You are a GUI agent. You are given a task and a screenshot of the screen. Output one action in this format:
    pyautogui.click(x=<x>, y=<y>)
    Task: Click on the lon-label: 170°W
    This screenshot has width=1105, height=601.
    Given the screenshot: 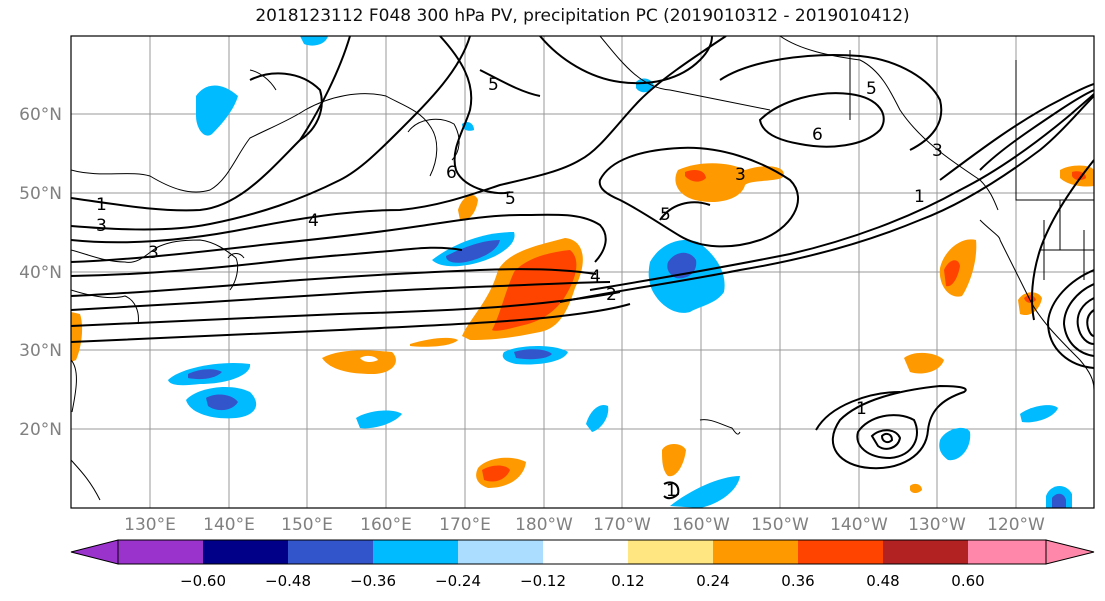 What is the action you would take?
    pyautogui.click(x=622, y=525)
    